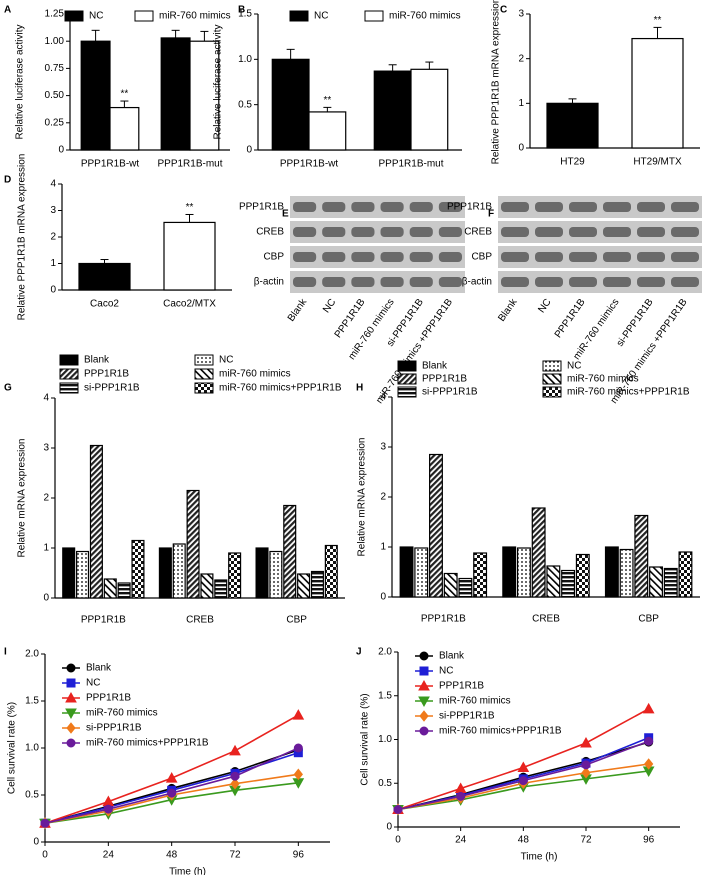 This screenshot has width=709, height=875. What do you see at coordinates (444, 379) in the screenshot?
I see `legend-label: PPP1R1B` at bounding box center [444, 379].